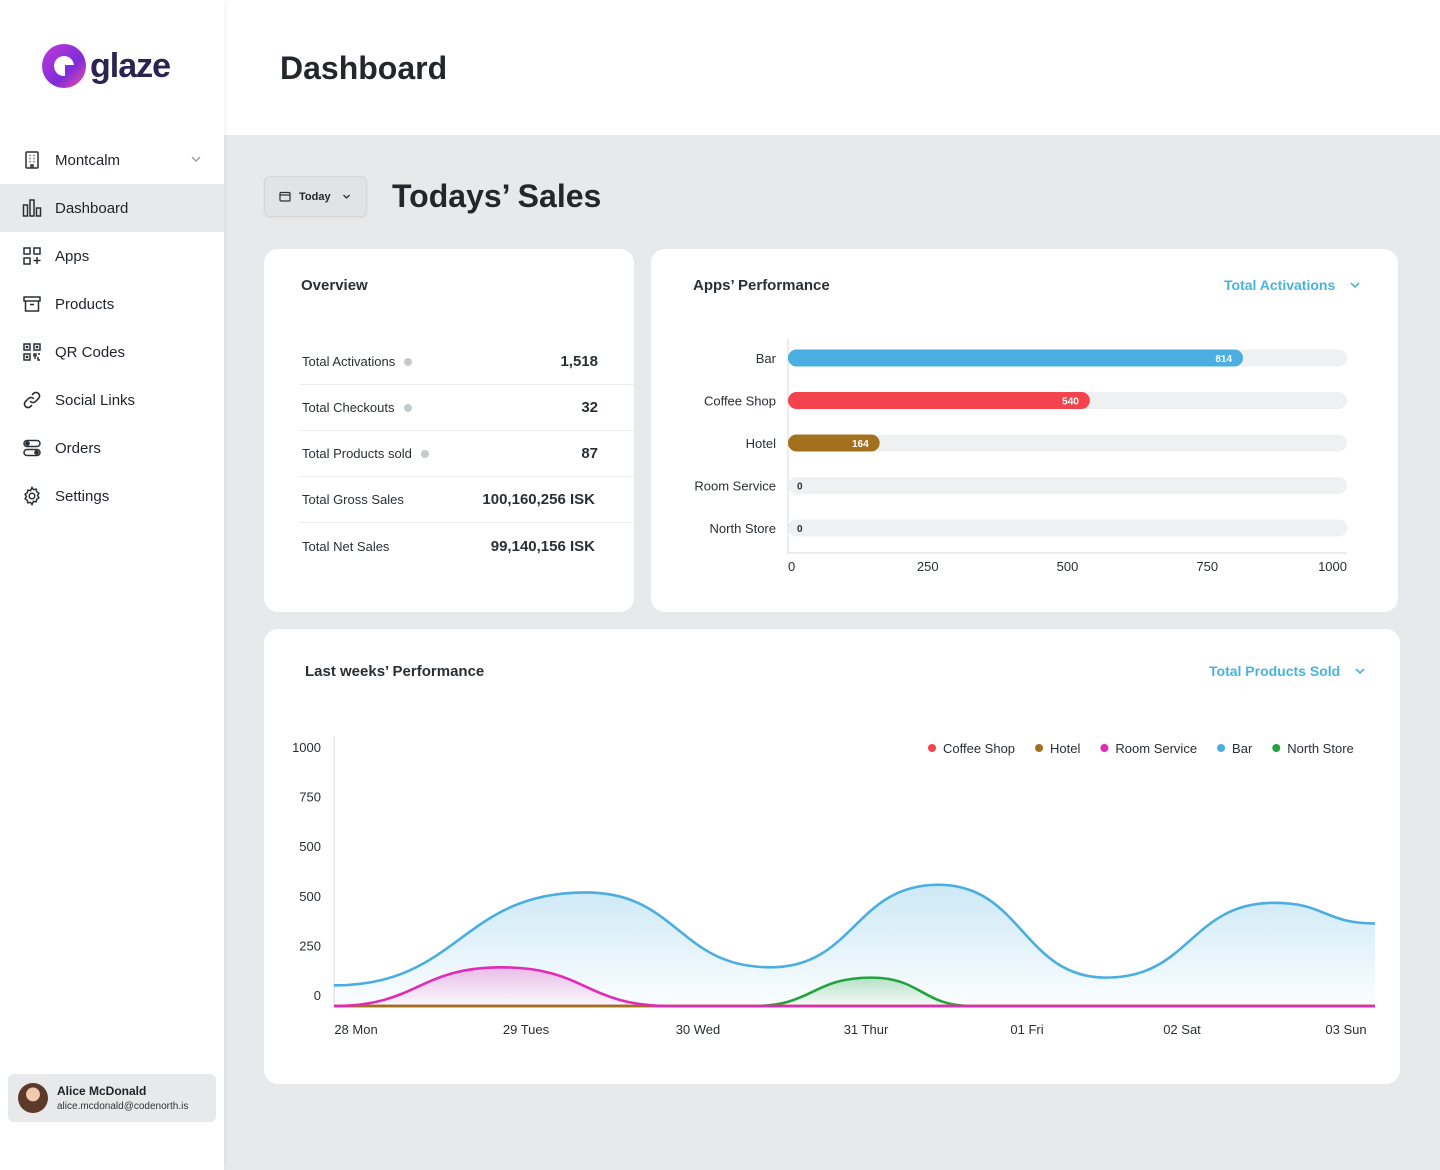 The width and height of the screenshot is (1440, 1170). What do you see at coordinates (112, 160) in the screenshot?
I see `venue-selector: Montcalm` at bounding box center [112, 160].